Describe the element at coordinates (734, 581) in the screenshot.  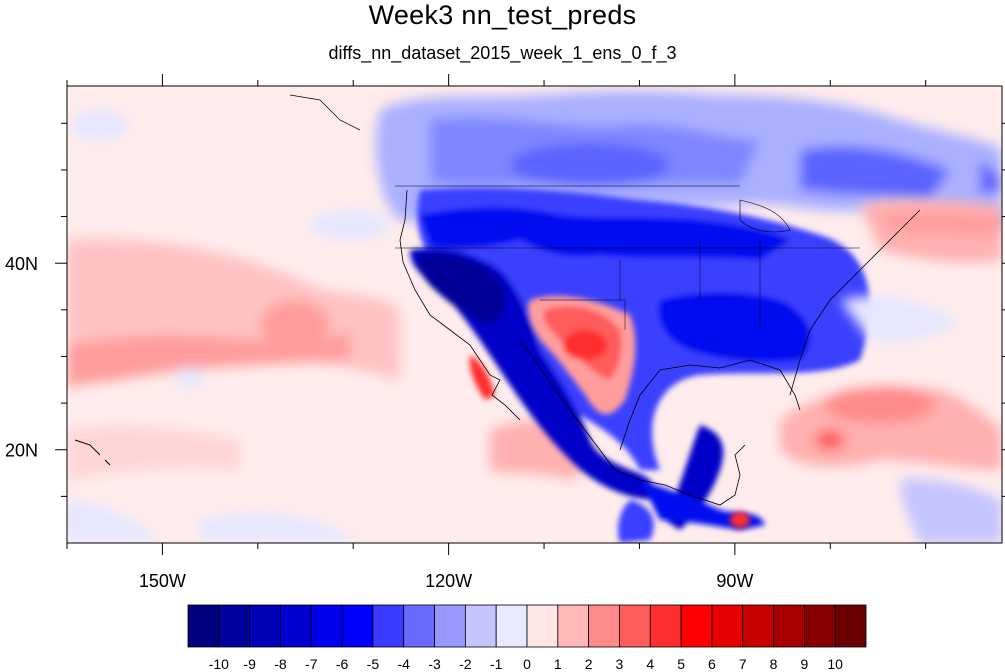
I see `lon-tick-label: 90W` at that location.